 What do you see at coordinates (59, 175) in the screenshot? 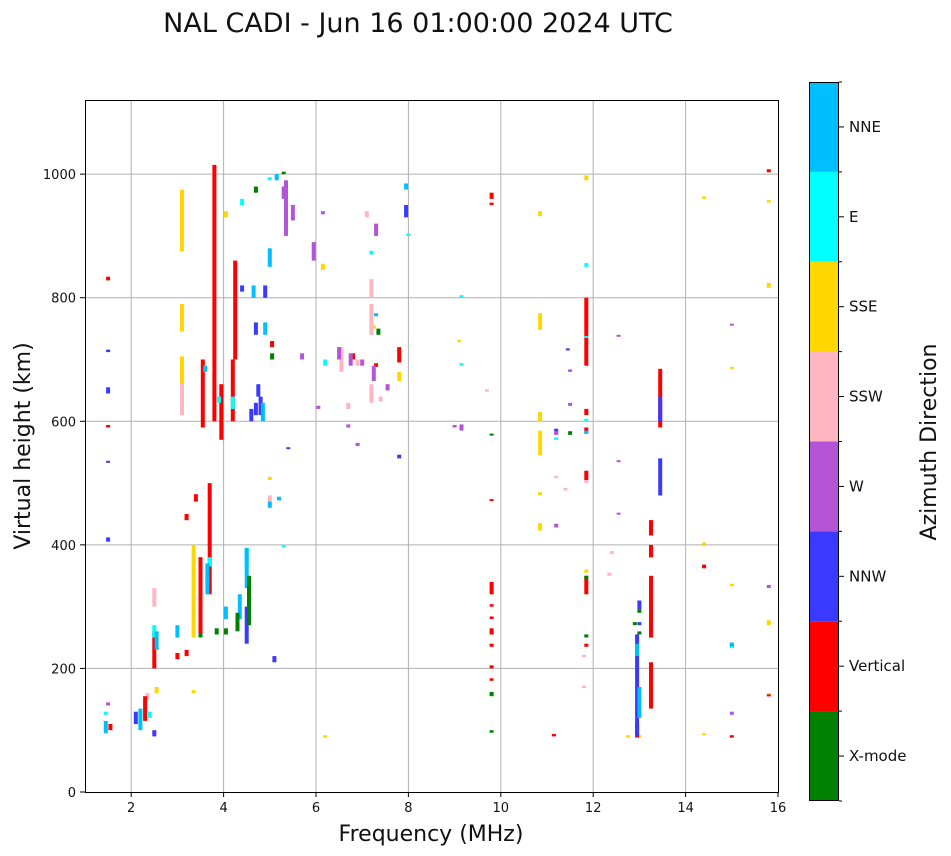
I see `y-tick-label: 1000` at bounding box center [59, 175].